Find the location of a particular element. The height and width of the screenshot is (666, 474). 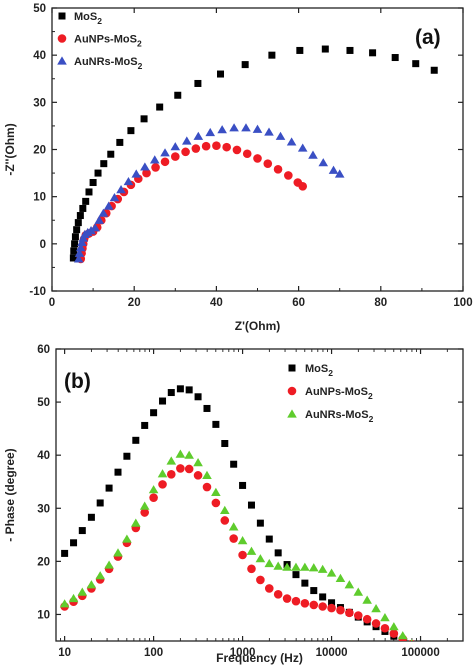

y-tick-label: 10 is located at coordinates (43, 615).